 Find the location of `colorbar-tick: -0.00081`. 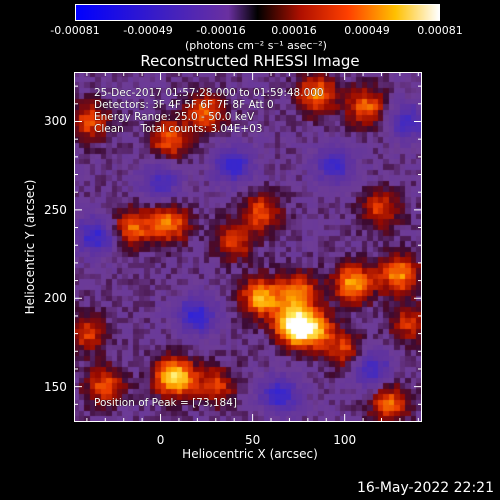

colorbar-tick: -0.00081 is located at coordinates (75, 30).